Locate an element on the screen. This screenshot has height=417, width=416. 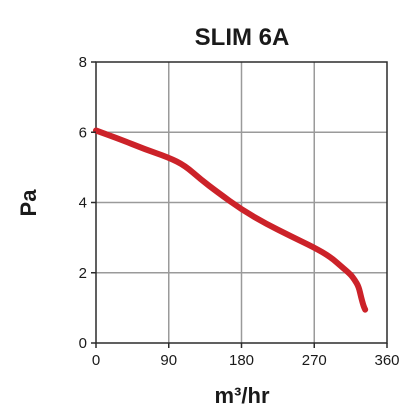
x-axis-label: m³/hr is located at coordinates (242, 395).